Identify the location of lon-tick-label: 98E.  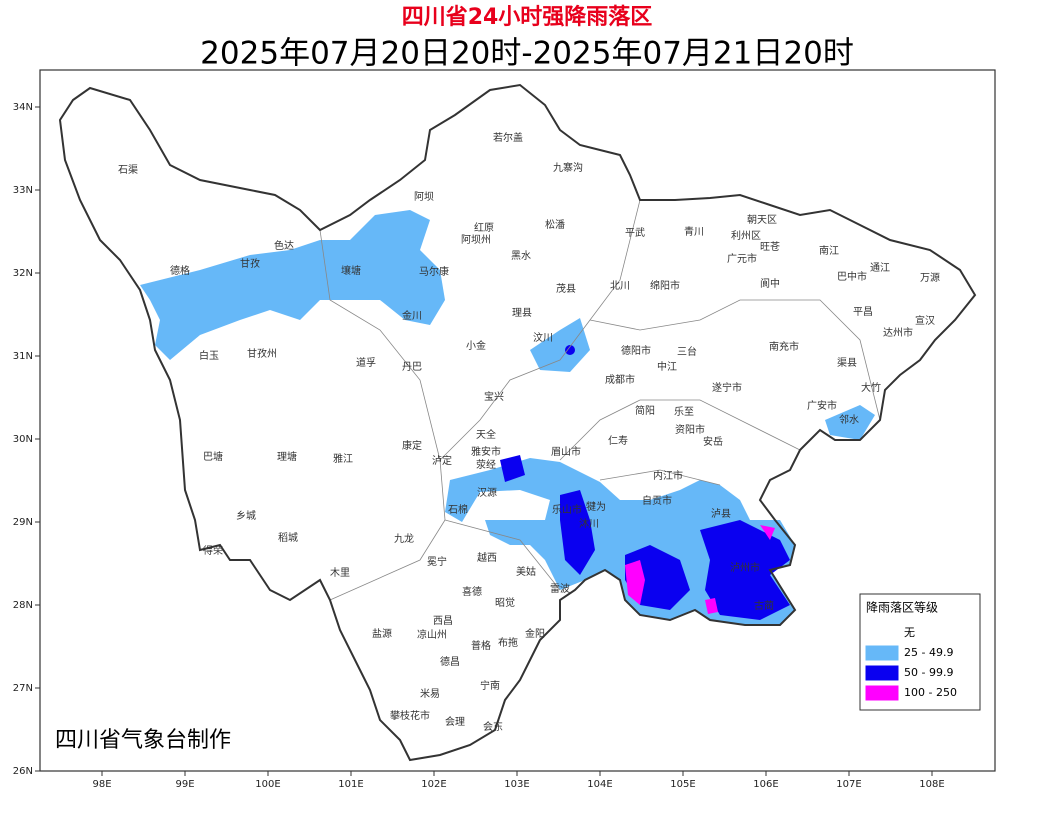
(101, 784).